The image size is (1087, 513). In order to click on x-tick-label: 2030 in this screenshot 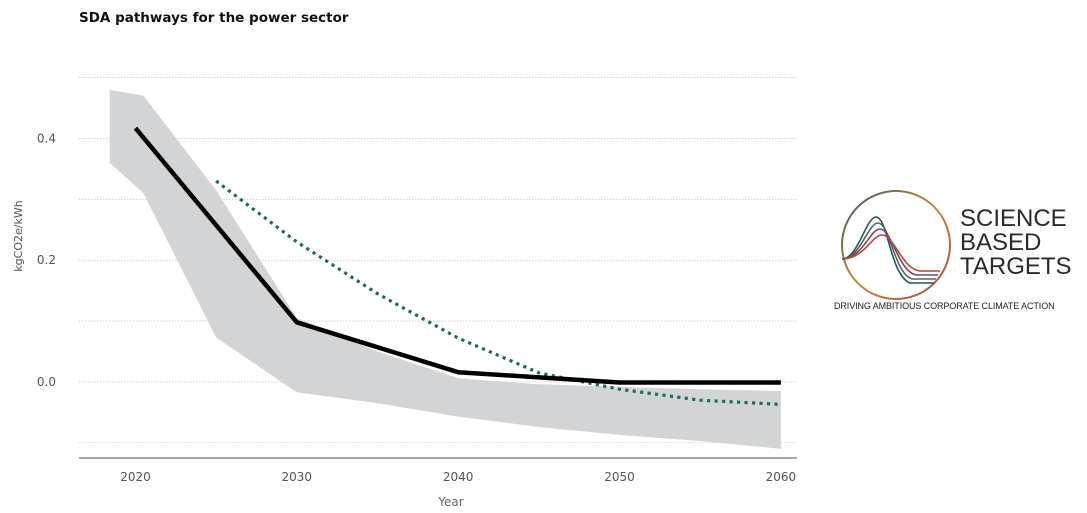, I will do `click(297, 477)`.